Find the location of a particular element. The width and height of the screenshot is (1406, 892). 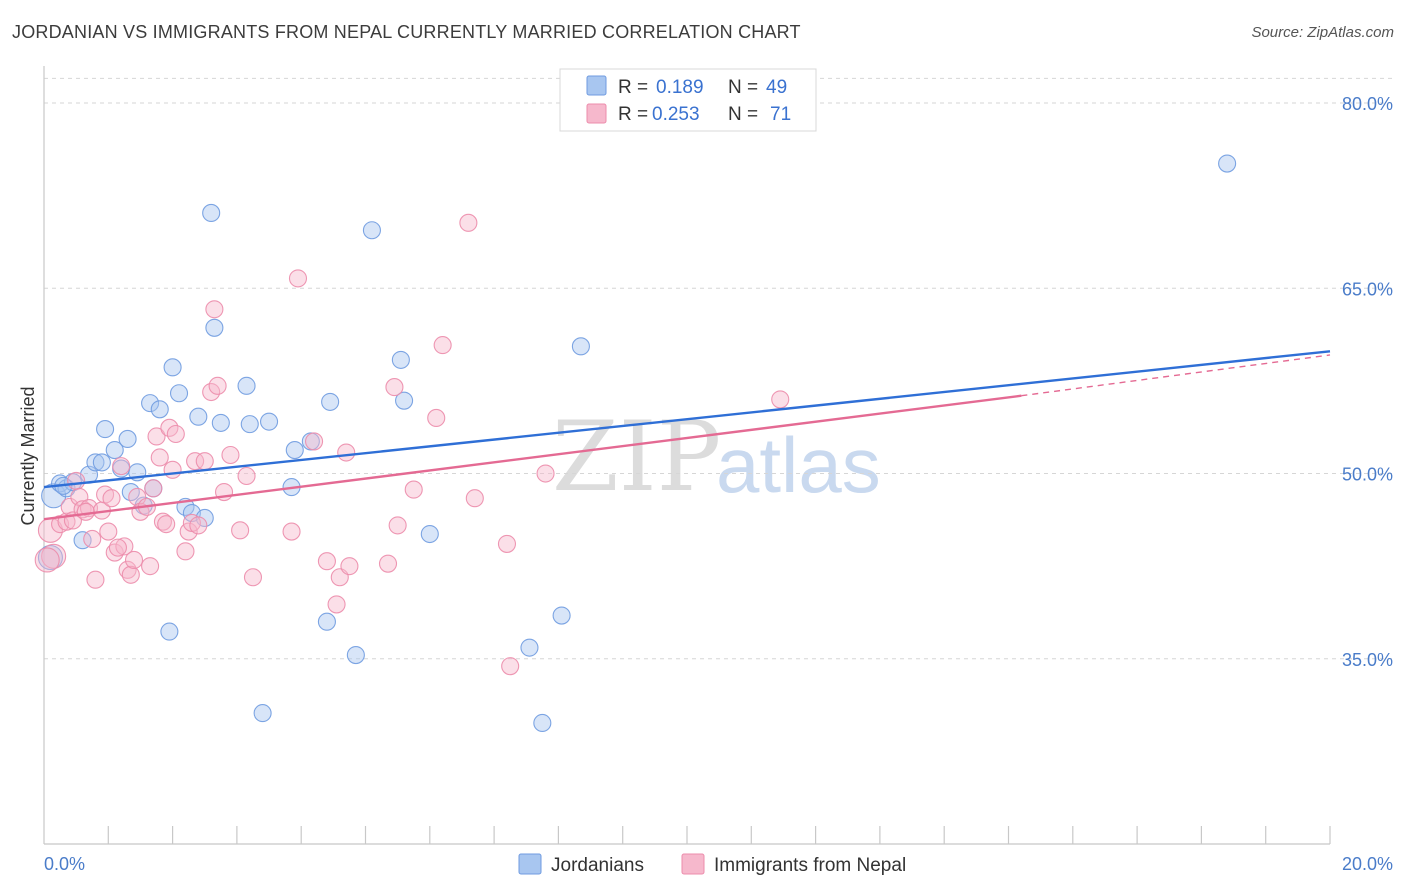

trend-line-nepal is located at coordinates (532, 457).